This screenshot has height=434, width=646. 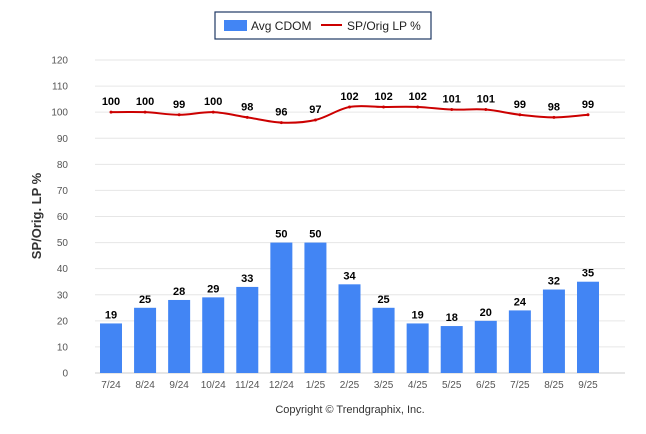 I want to click on x-tick-label: 5/25, so click(x=452, y=385).